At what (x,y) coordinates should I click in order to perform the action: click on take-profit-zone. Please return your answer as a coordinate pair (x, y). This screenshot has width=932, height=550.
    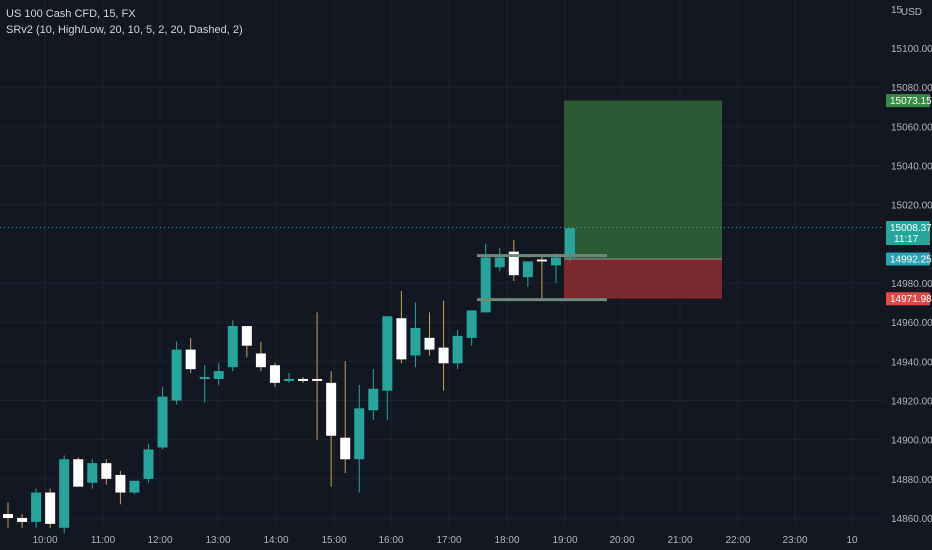
    Looking at the image, I should click on (643, 180).